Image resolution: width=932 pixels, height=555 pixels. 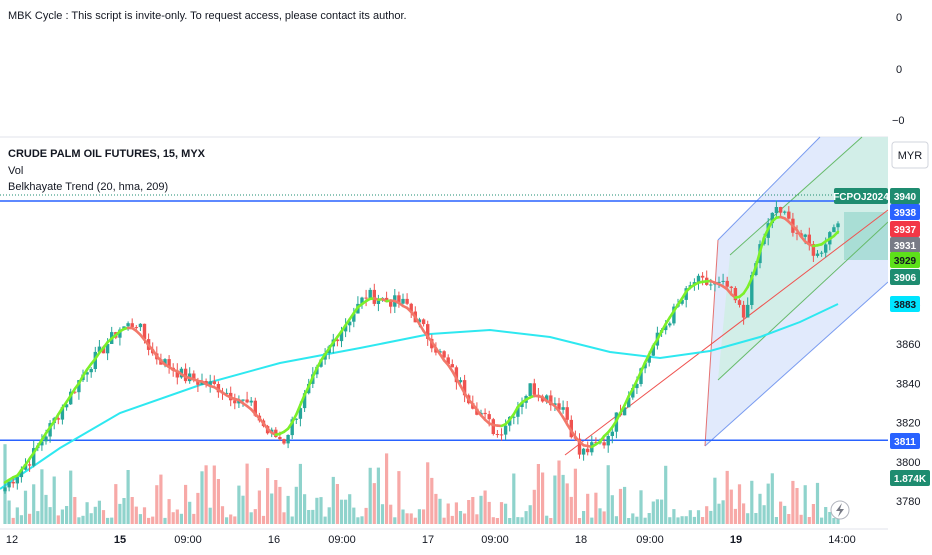 I want to click on vol-legend: Vol, so click(x=15, y=171).